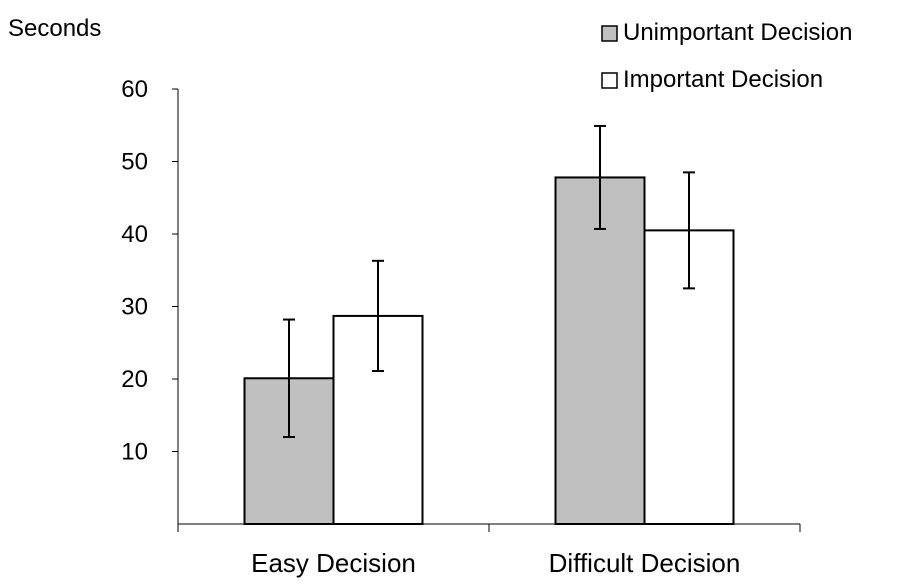 The image size is (908, 587). What do you see at coordinates (149, 271) in the screenshot?
I see `y-ticks: 10 20 30 40 50 60` at bounding box center [149, 271].